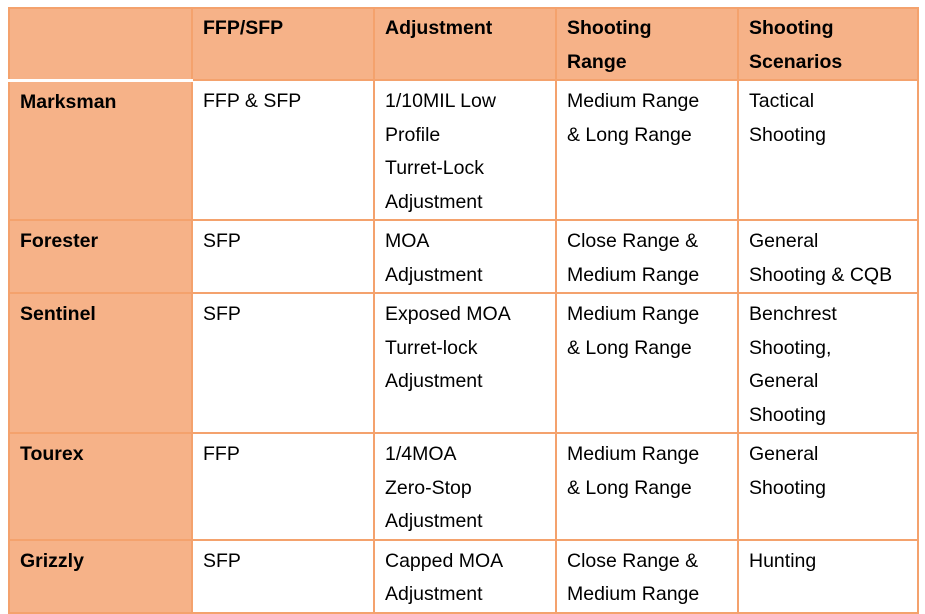 This screenshot has height=614, width=925. I want to click on adjustment-cell: Exposed MOA Turret-lock Adjustment, so click(465, 363).